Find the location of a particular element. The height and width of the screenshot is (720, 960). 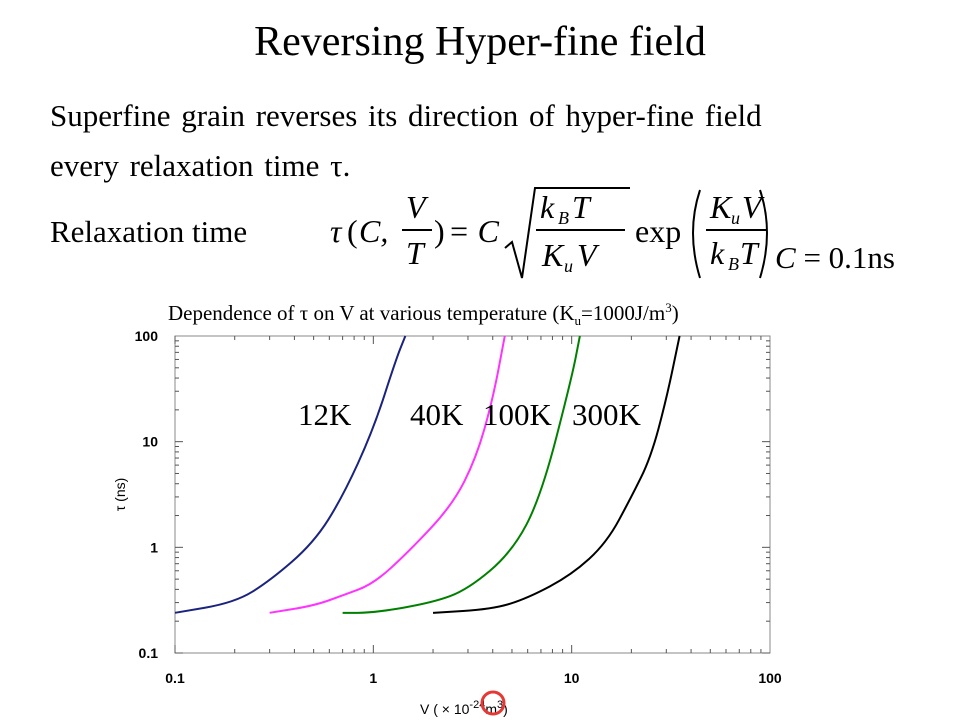

x-tick-label: 1 is located at coordinates (373, 678).